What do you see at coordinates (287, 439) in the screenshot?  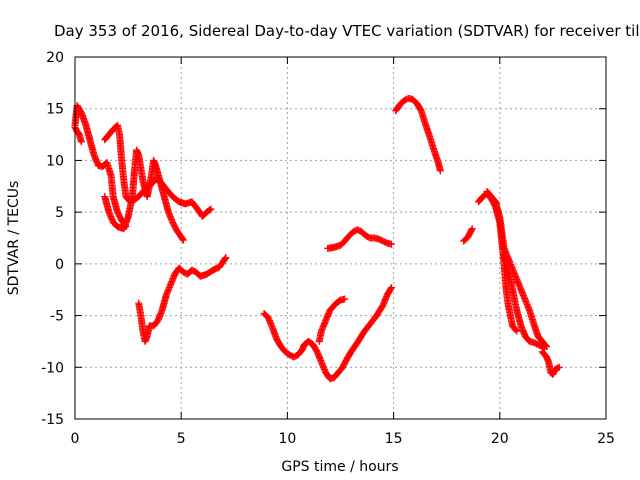 I see `x-tick-label: 10` at bounding box center [287, 439].